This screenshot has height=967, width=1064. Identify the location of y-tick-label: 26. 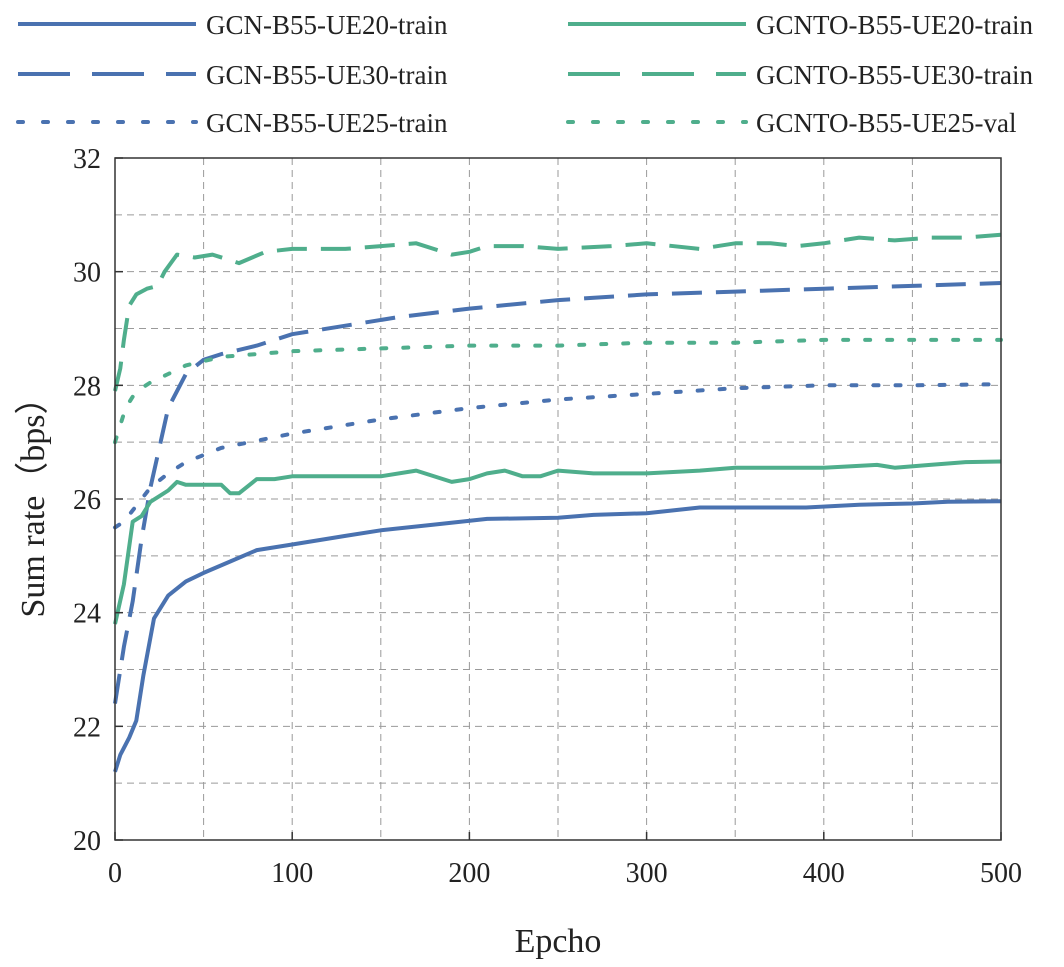
(87, 500).